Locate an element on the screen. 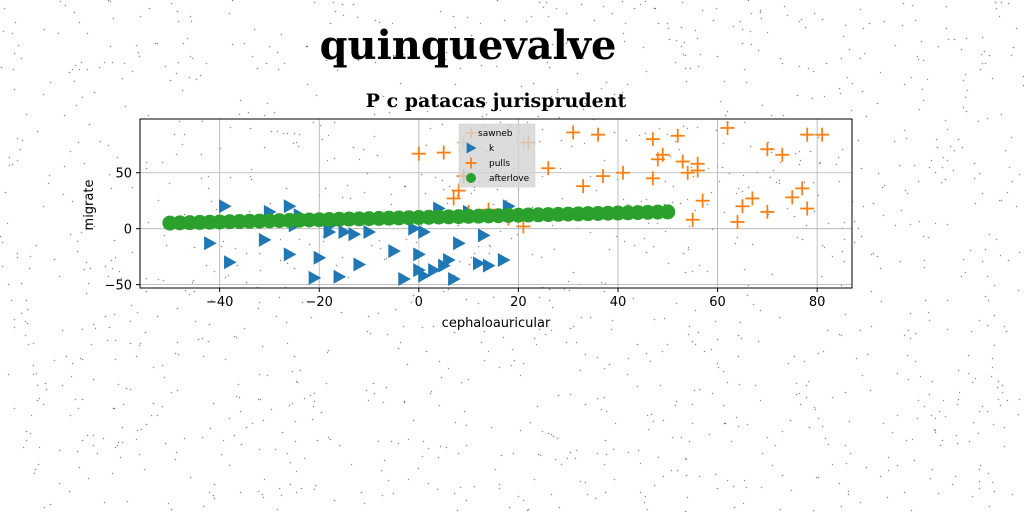 Image resolution: width=1024 pixels, height=512 pixels. y-tick-label: 50 is located at coordinates (123, 174).